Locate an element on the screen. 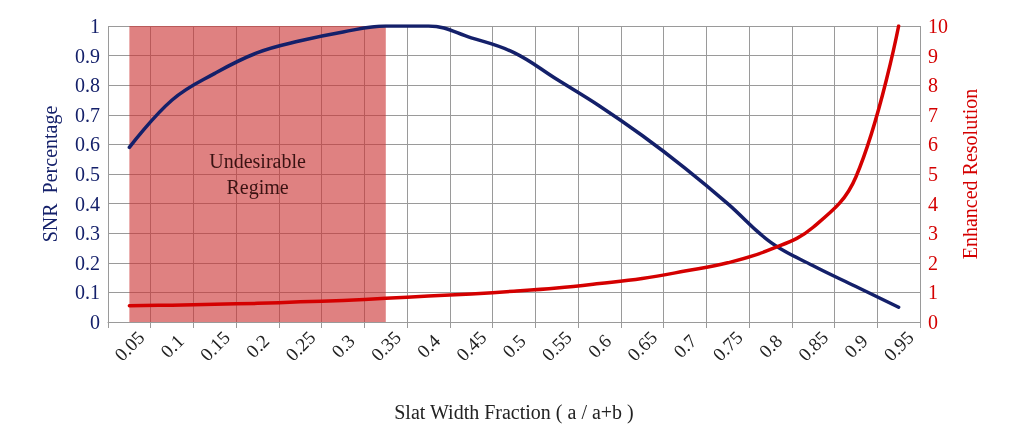 This screenshot has width=1016, height=435. y2-tick-label: 4 is located at coordinates (933, 203).